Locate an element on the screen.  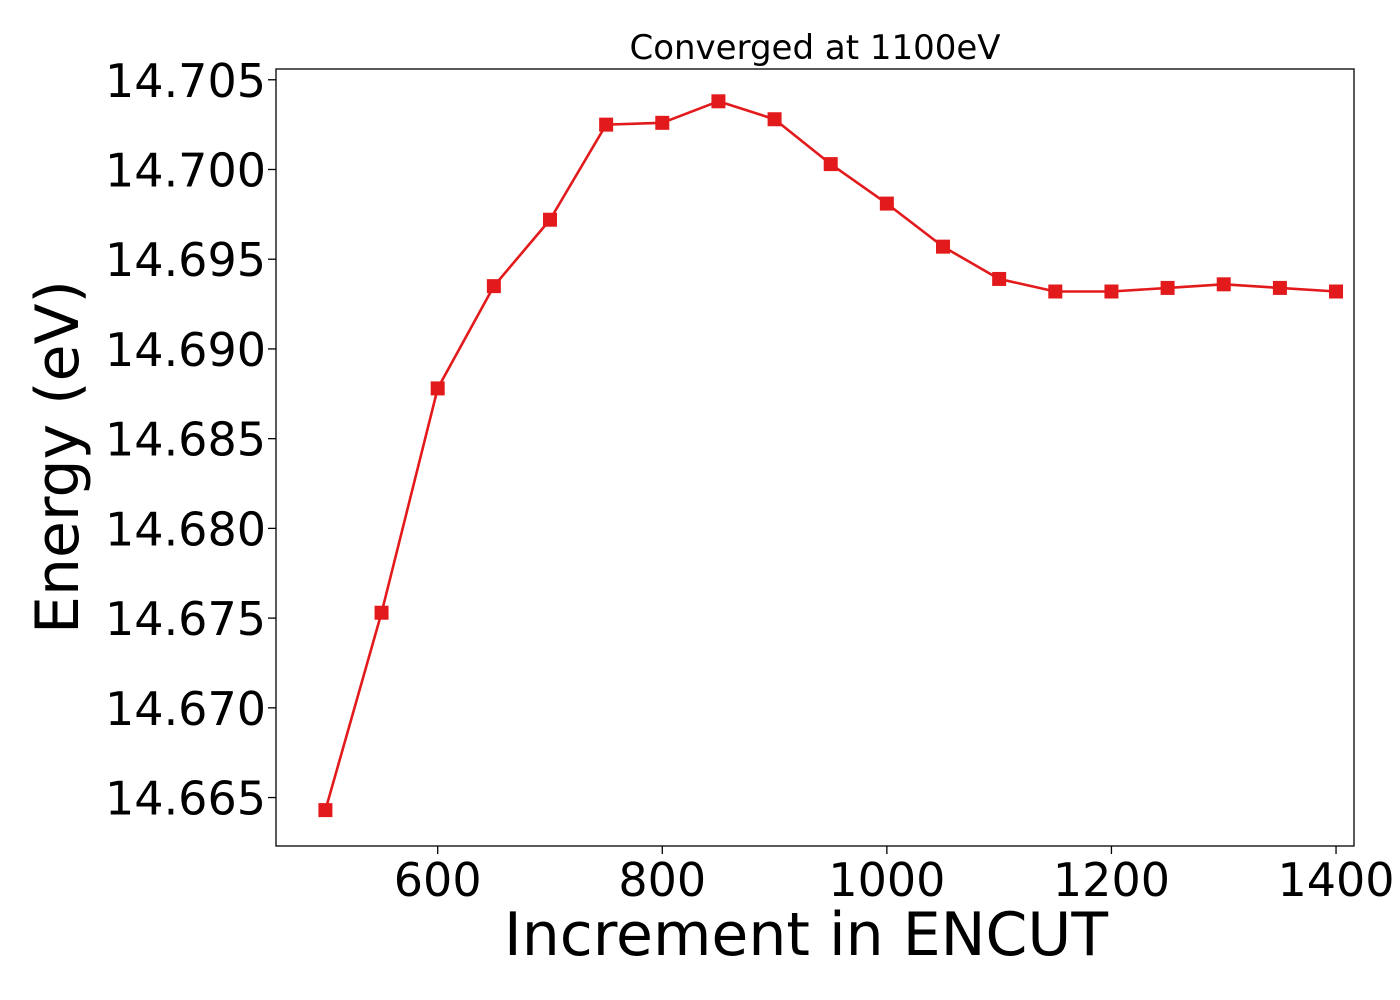
y-tick-label: 14.695 is located at coordinates (185, 260).